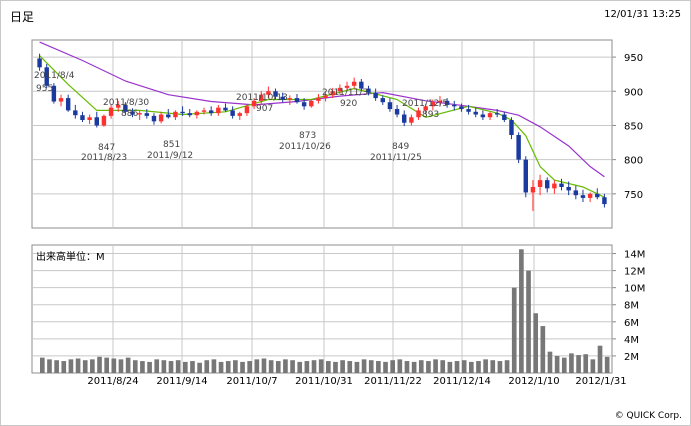 This screenshot has width=691, height=426. What do you see at coordinates (600, 381) in the screenshot?
I see `x-axis-label: 2012/1/31` at bounding box center [600, 381].